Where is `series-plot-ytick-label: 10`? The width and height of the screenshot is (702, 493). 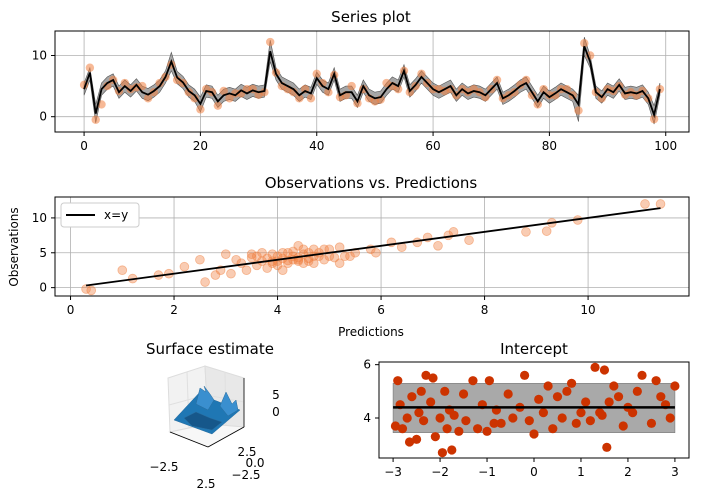
series-plot-ytick-label: 10 is located at coordinates (39, 55).